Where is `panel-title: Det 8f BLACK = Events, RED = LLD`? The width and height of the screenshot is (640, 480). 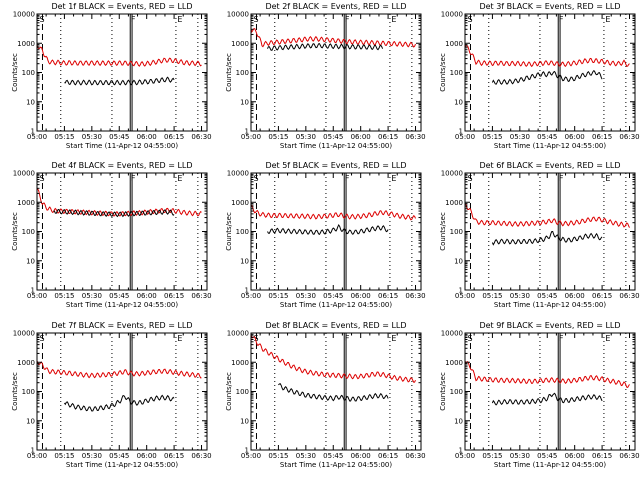 panel-title: Det 8f BLACK = Events, RED = LLD is located at coordinates (335, 325).